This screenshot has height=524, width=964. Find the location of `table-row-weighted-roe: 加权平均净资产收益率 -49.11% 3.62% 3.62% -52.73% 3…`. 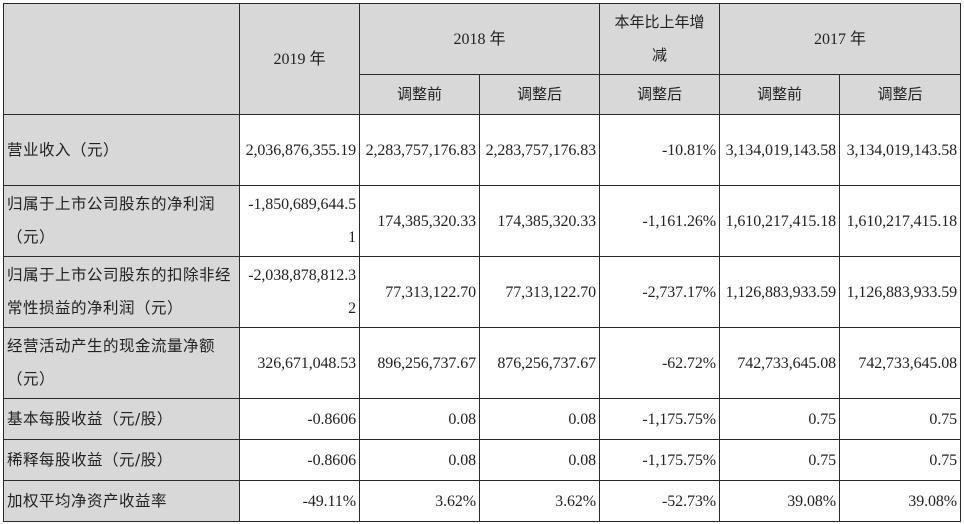

table-row-weighted-roe: 加权平均净资产收益率 -49.11% 3.62% 3.62% -52.73% 3… is located at coordinates (482, 501).